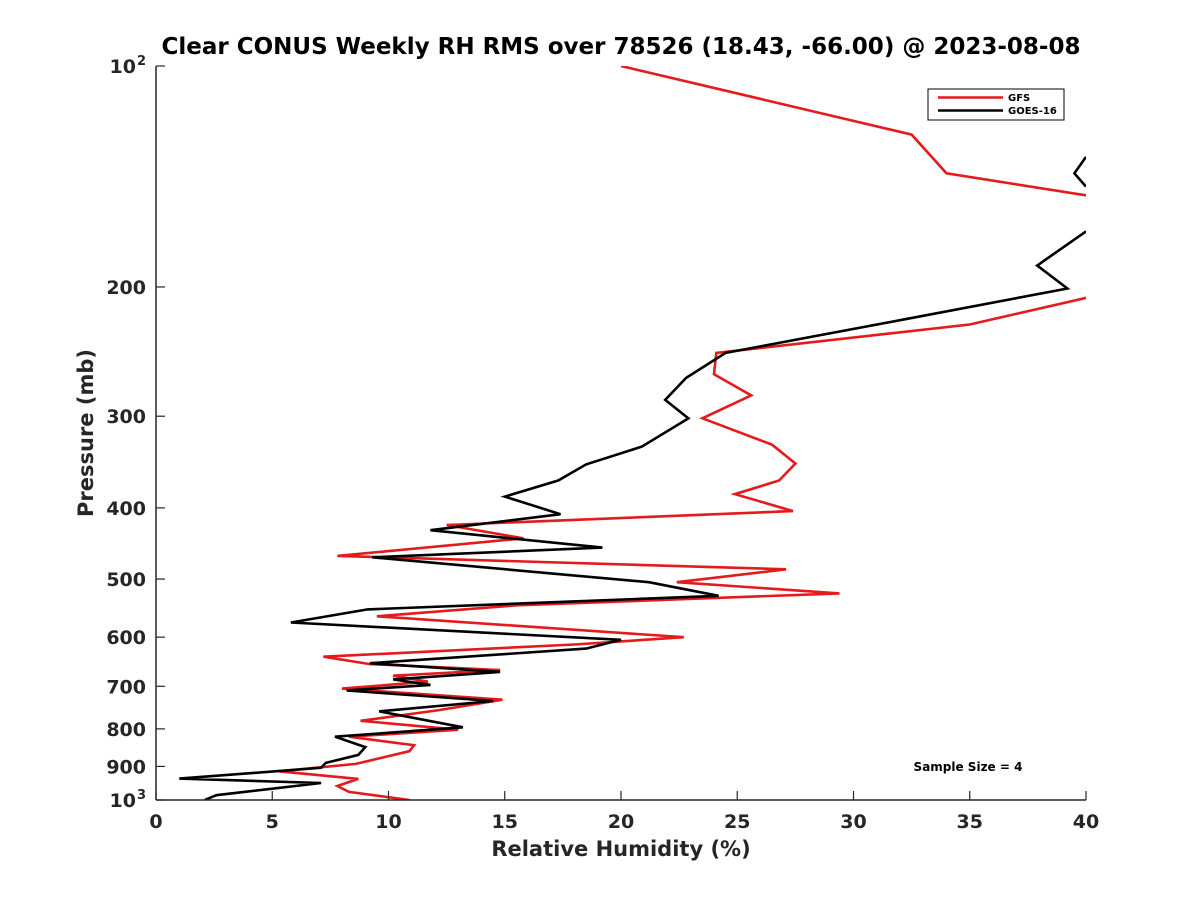 The image size is (1200, 900). What do you see at coordinates (126, 687) in the screenshot?
I see `y-tick-label: 700` at bounding box center [126, 687].